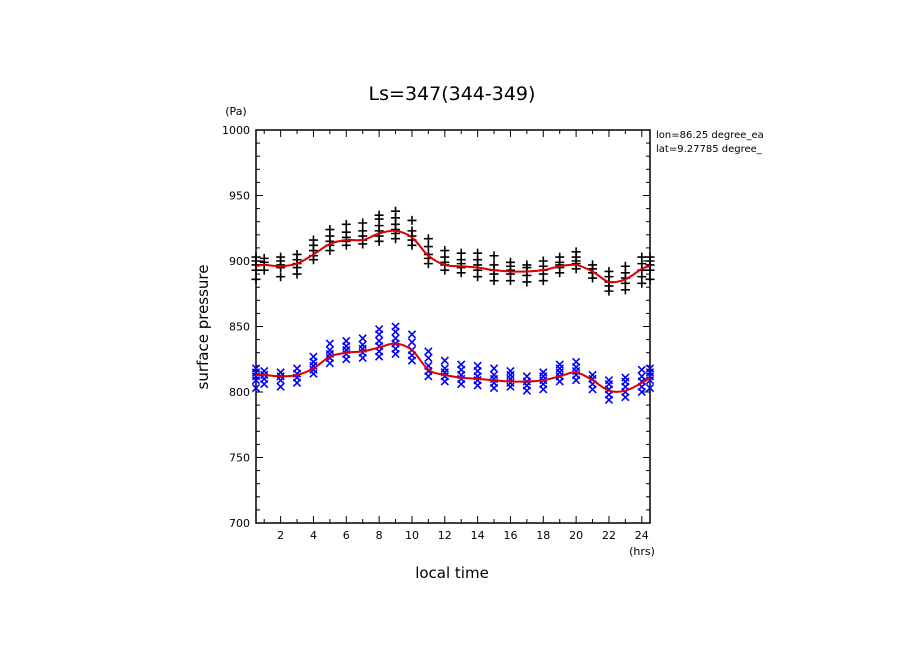  Describe the element at coordinates (453, 305) in the screenshot. I see `data-marks` at that location.